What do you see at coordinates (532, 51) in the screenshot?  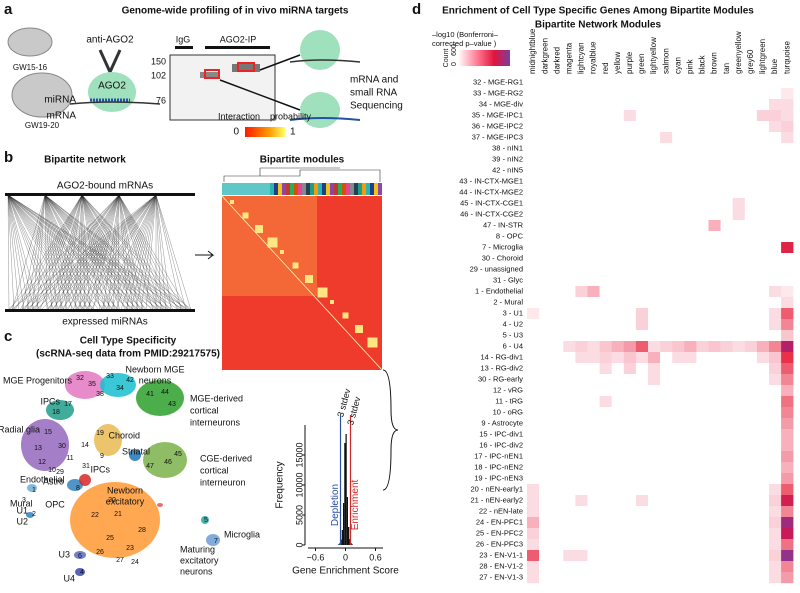 I see `column-label: midnightblue` at bounding box center [532, 51].